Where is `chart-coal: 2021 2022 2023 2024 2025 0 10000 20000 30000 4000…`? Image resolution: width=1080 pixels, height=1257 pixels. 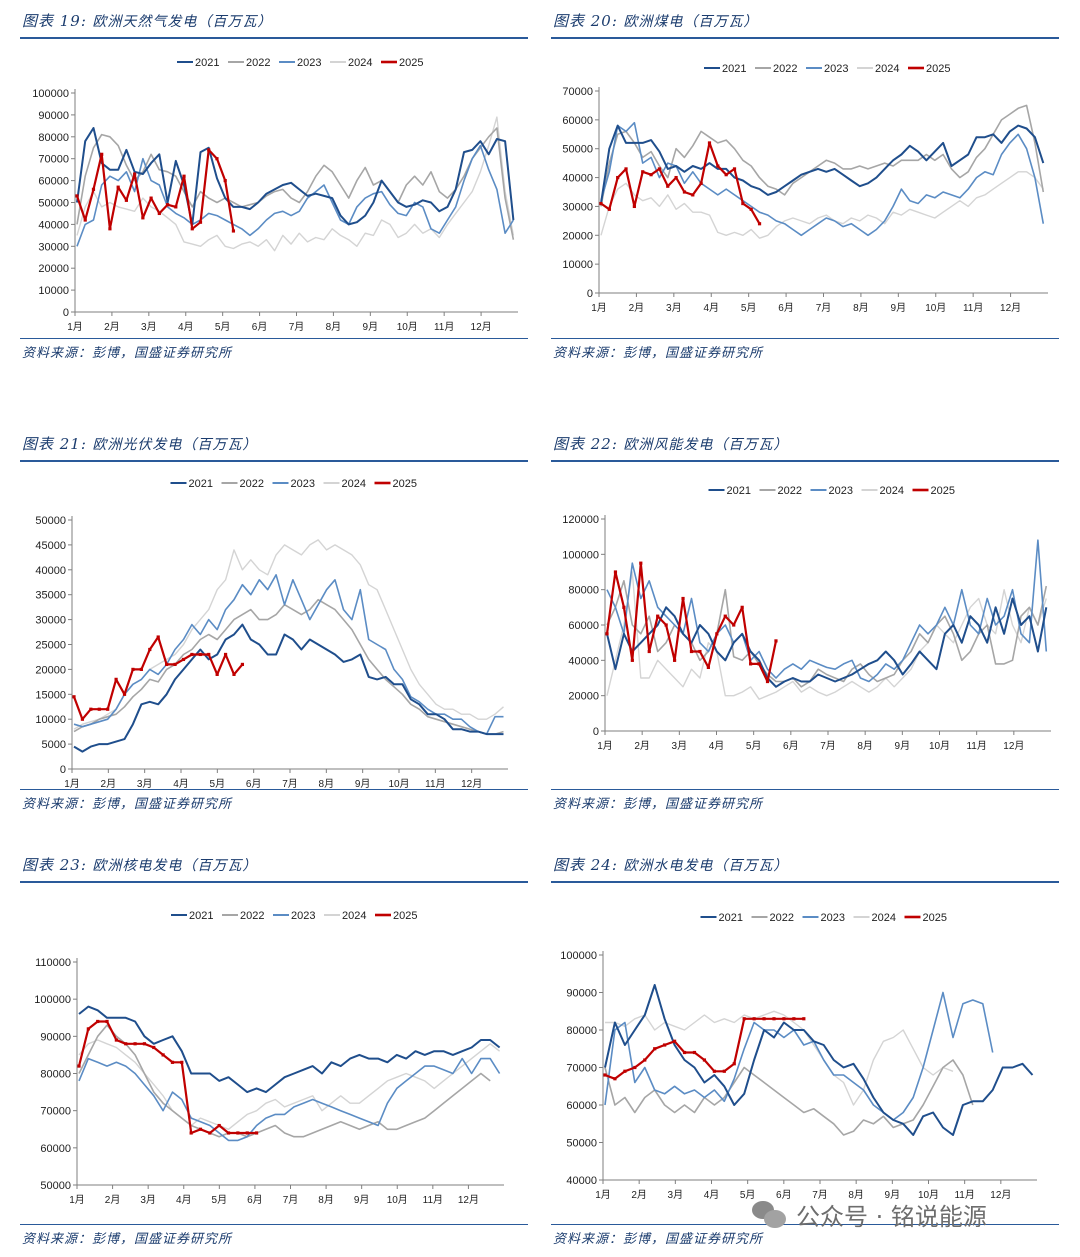
chart-coal: 2021 2022 2023 2024 2025 0 10000 20000 30000 4000… is located at coordinates (805, 188).